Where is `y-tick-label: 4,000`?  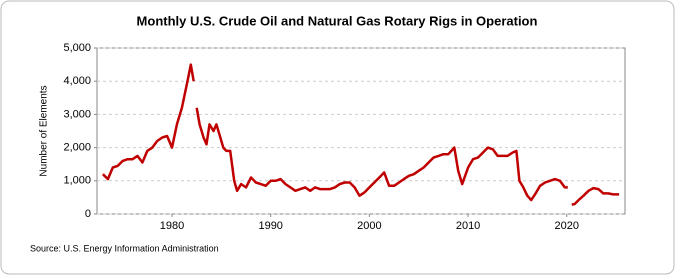 y-tick-label: 4,000 is located at coordinates (77, 81).